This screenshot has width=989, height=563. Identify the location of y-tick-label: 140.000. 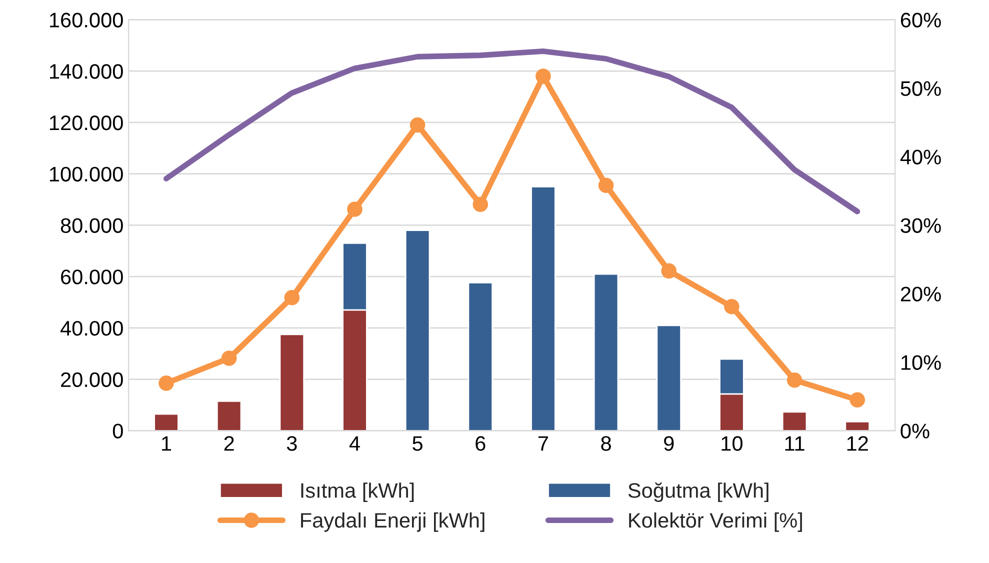
(86, 71).